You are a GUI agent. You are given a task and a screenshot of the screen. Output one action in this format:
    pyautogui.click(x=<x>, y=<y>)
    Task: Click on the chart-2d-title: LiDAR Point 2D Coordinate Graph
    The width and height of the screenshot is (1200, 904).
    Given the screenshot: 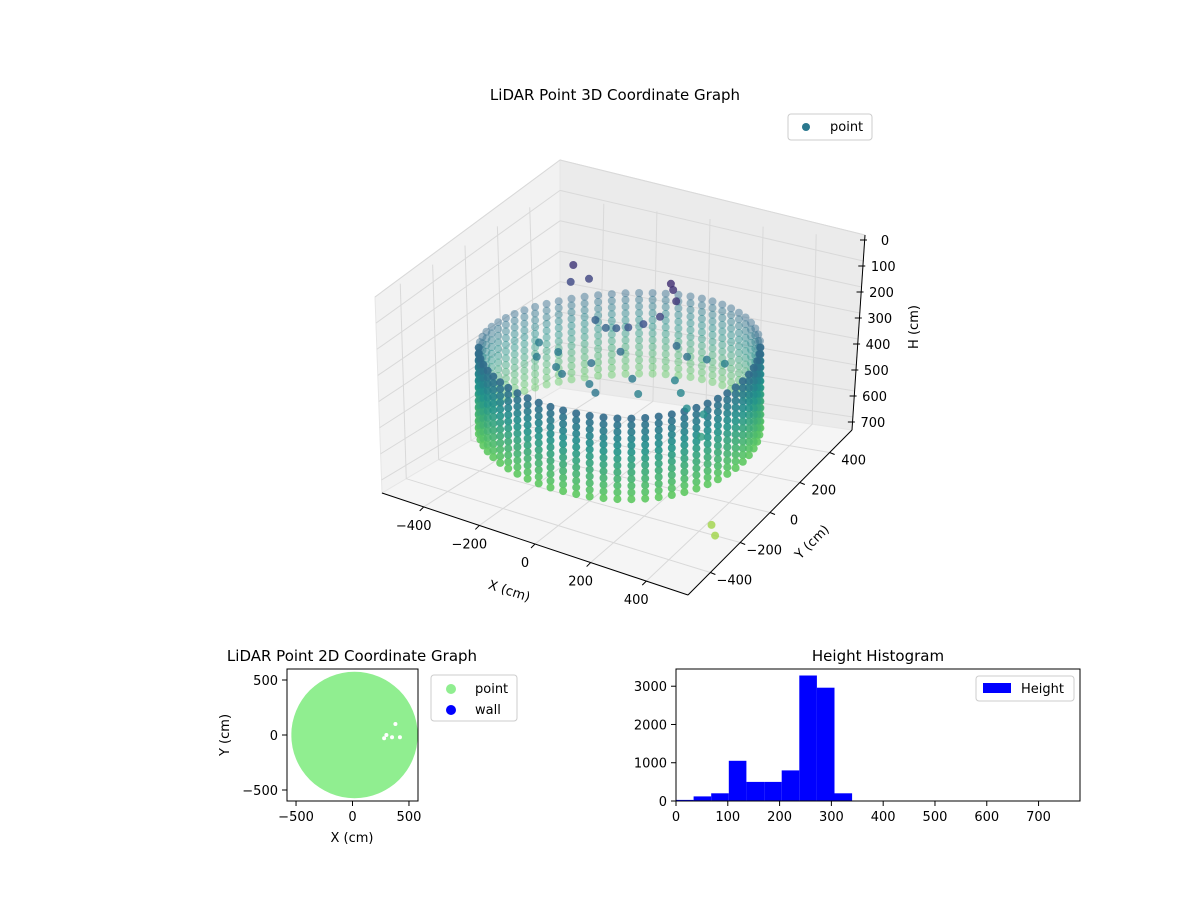 What is the action you would take?
    pyautogui.click(x=352, y=656)
    